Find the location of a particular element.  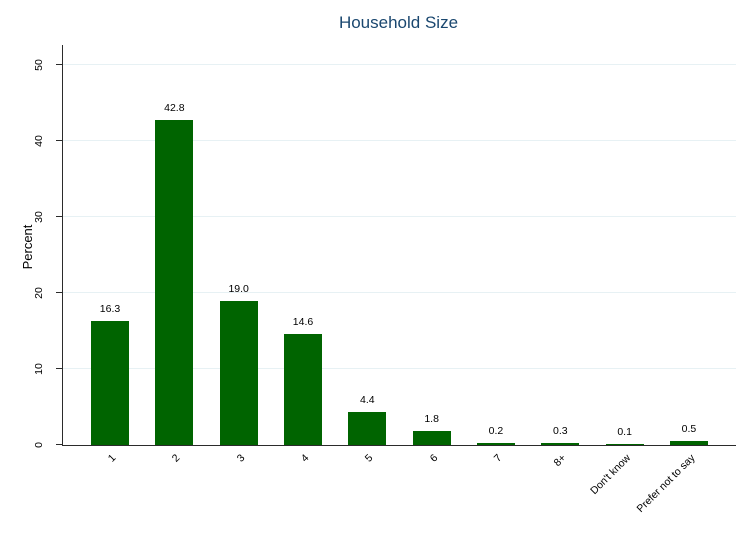

bar-slot: 19.0 is located at coordinates (238, 245).